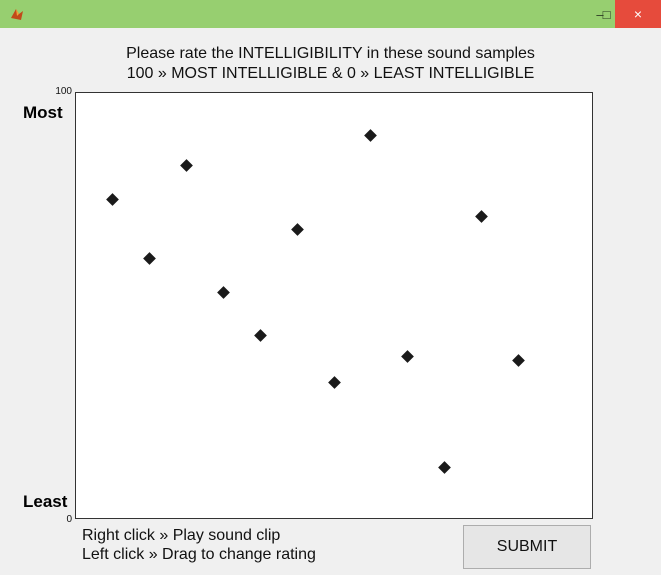 The width and height of the screenshot is (661, 575). Describe the element at coordinates (17, 14) in the screenshot. I see `matlab-icon` at that location.